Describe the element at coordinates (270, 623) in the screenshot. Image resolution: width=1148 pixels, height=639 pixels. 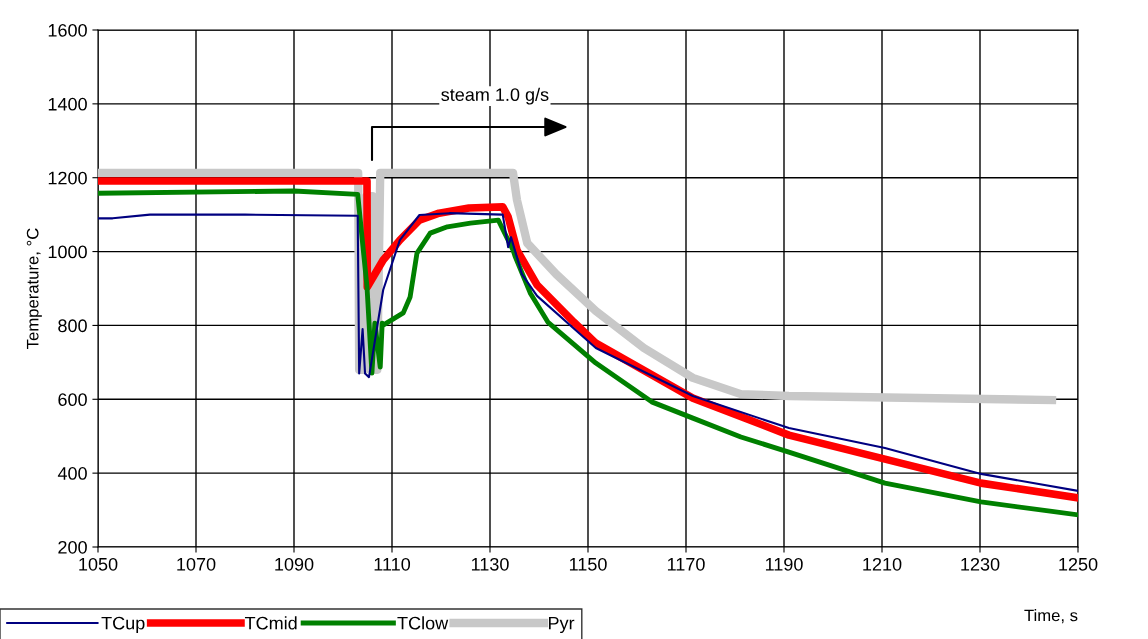
I see `legend-label: TCmid` at that location.